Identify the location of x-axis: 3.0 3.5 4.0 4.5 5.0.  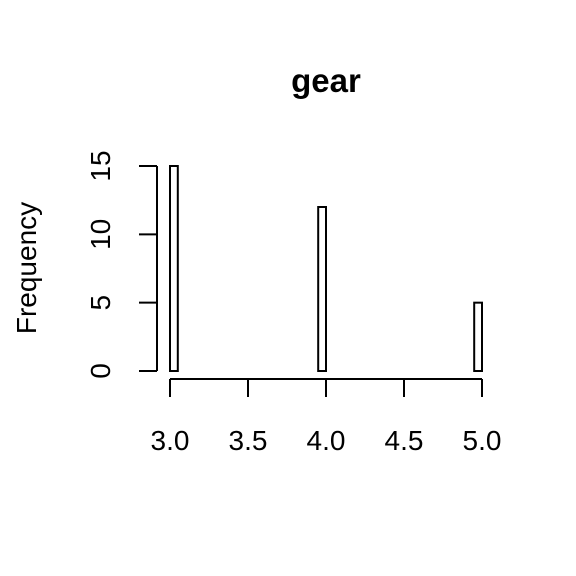
(326, 417).